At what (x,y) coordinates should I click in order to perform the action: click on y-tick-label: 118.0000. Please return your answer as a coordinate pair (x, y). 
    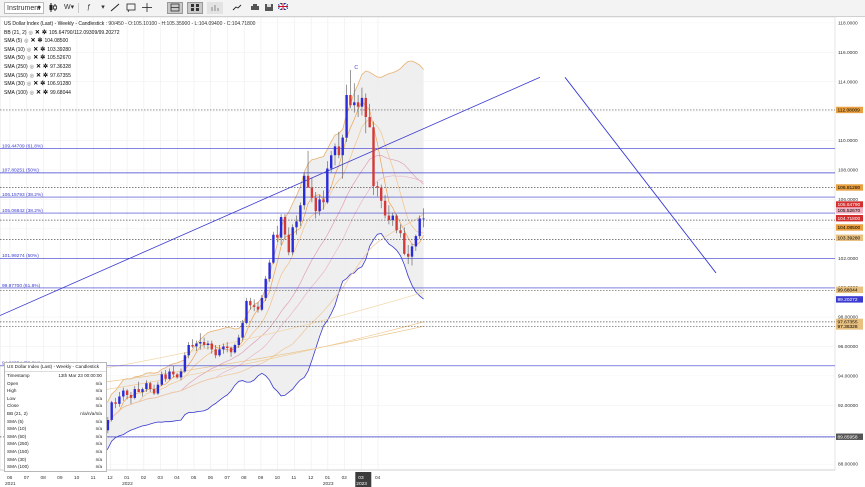
    Looking at the image, I should click on (848, 23).